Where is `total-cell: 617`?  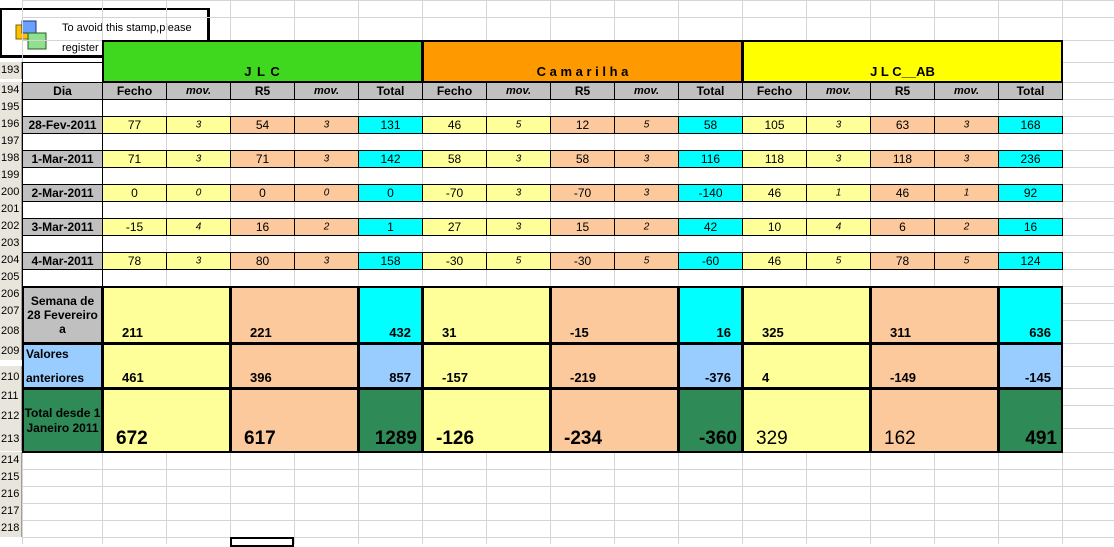 total-cell: 617 is located at coordinates (294, 420).